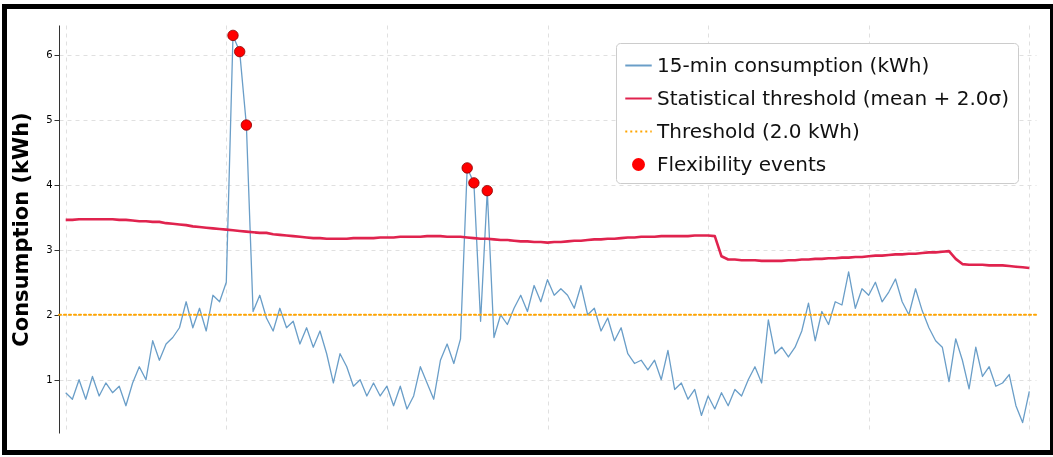  I want to click on legend-label: Threshold (2.0 kWh), so click(758, 130).